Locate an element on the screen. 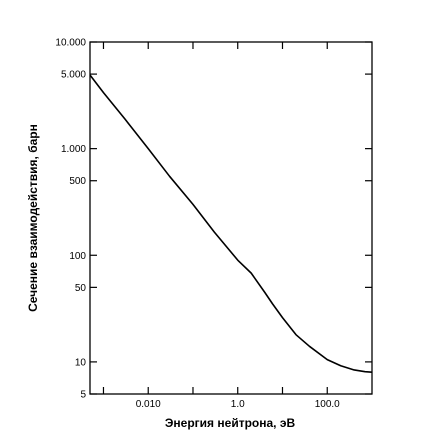 The width and height of the screenshot is (421, 439). y-tick-label: 500 is located at coordinates (77, 181).